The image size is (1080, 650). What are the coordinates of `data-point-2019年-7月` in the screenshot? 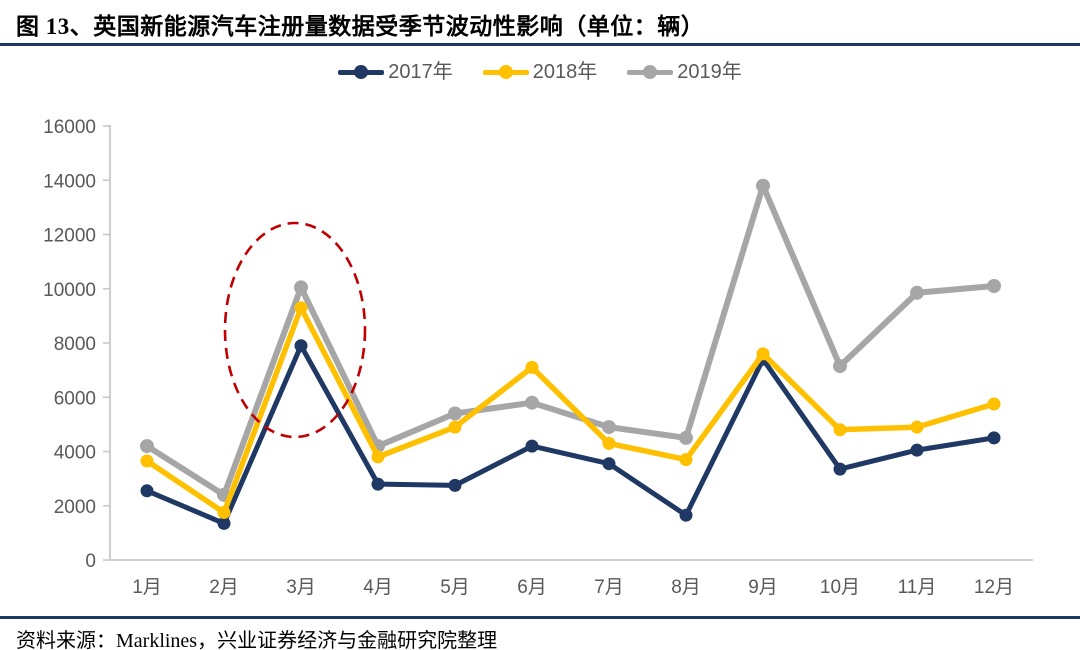 It's located at (609, 427).